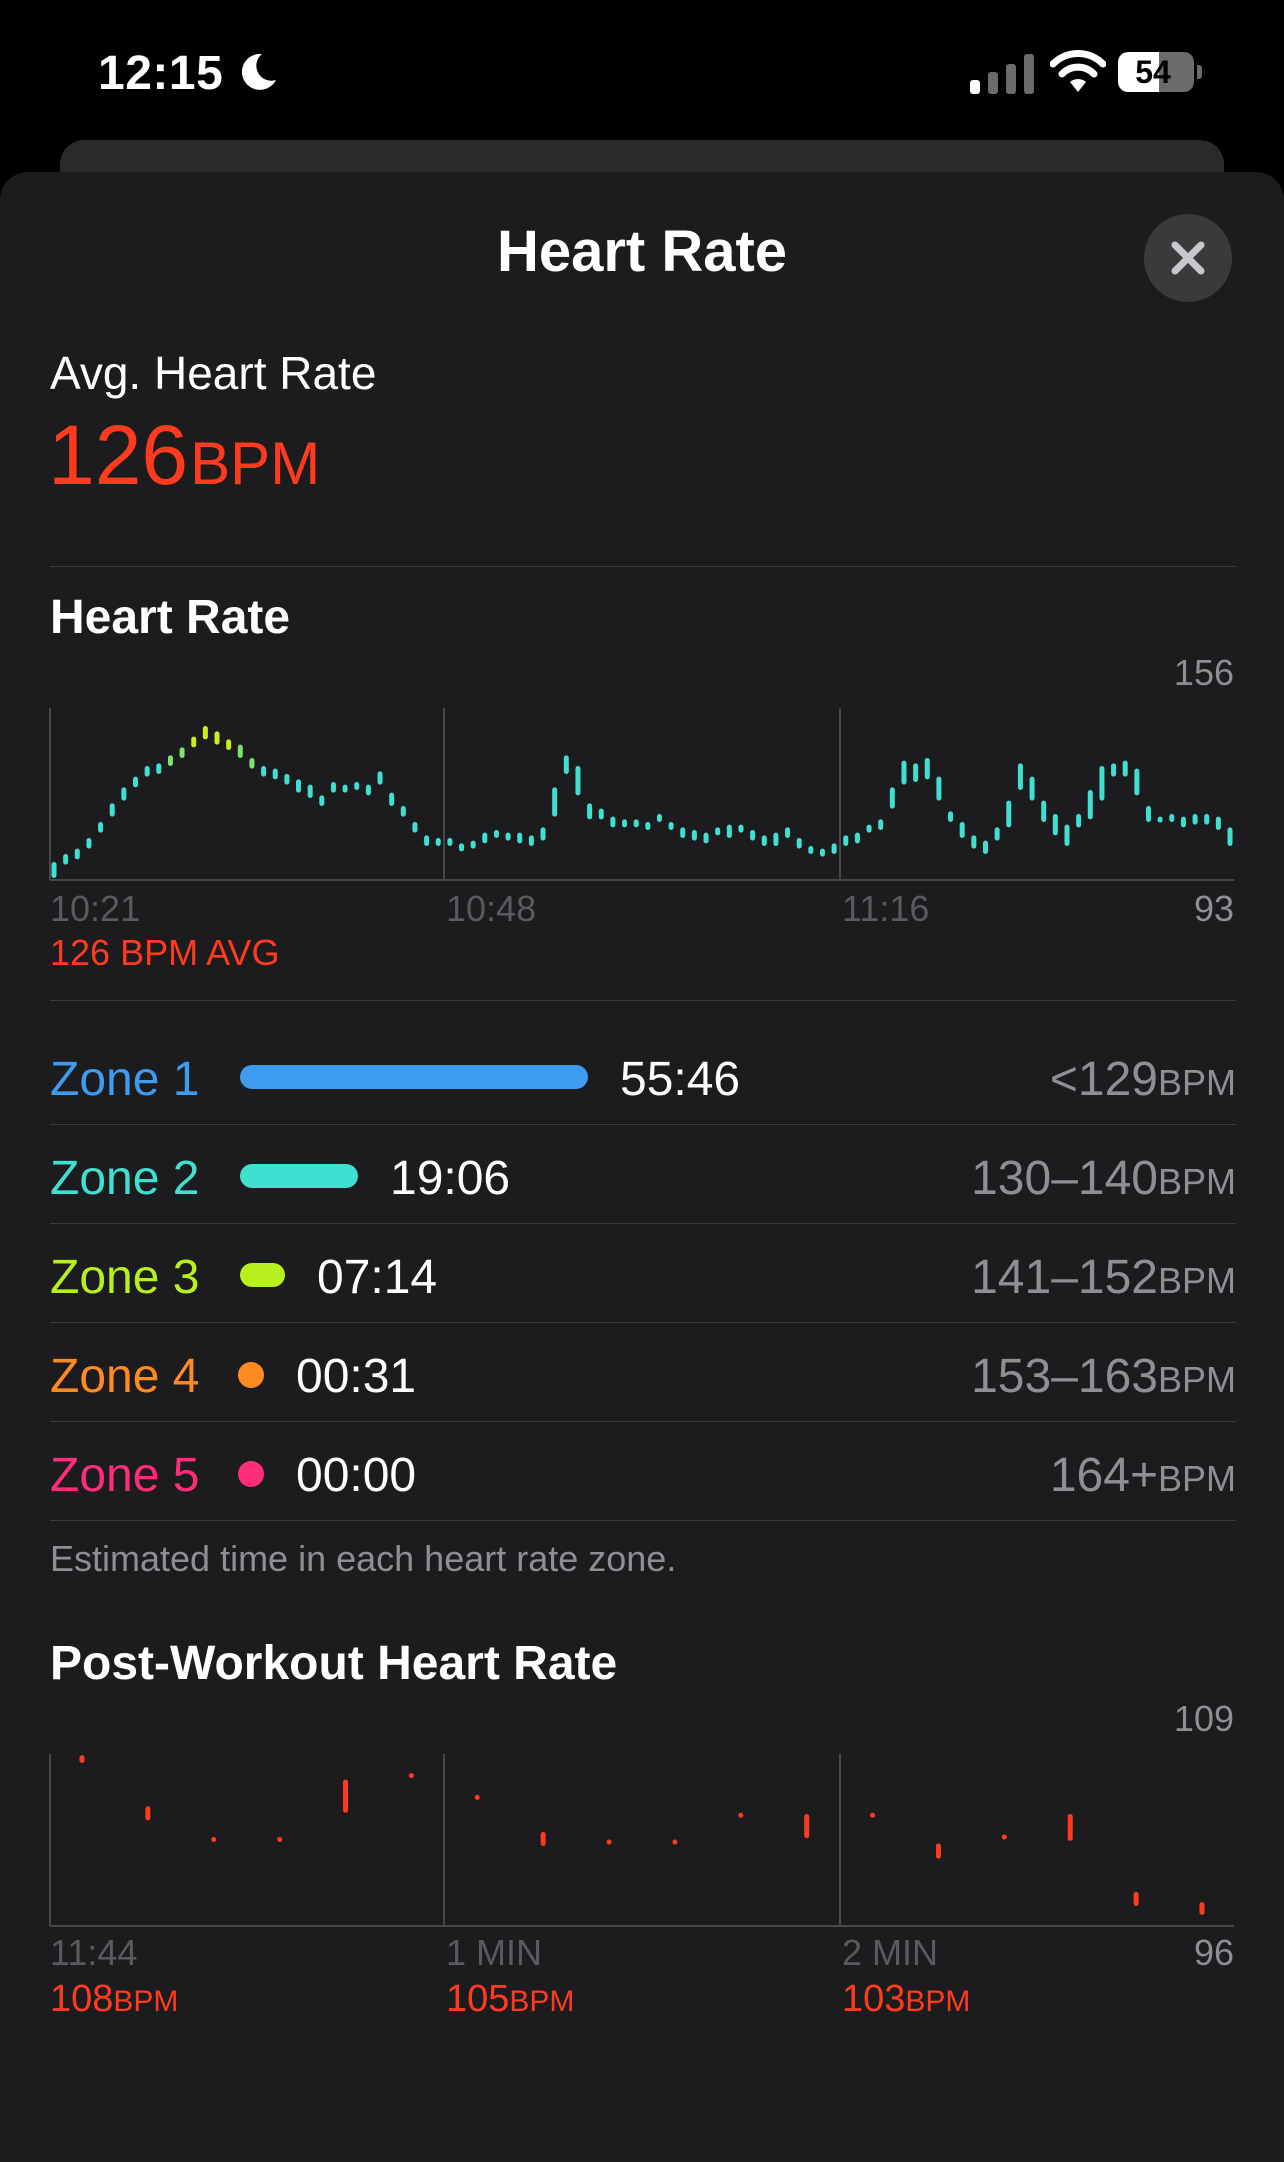 This screenshot has height=2162, width=1284. I want to click on close-icon, so click(1188, 258).